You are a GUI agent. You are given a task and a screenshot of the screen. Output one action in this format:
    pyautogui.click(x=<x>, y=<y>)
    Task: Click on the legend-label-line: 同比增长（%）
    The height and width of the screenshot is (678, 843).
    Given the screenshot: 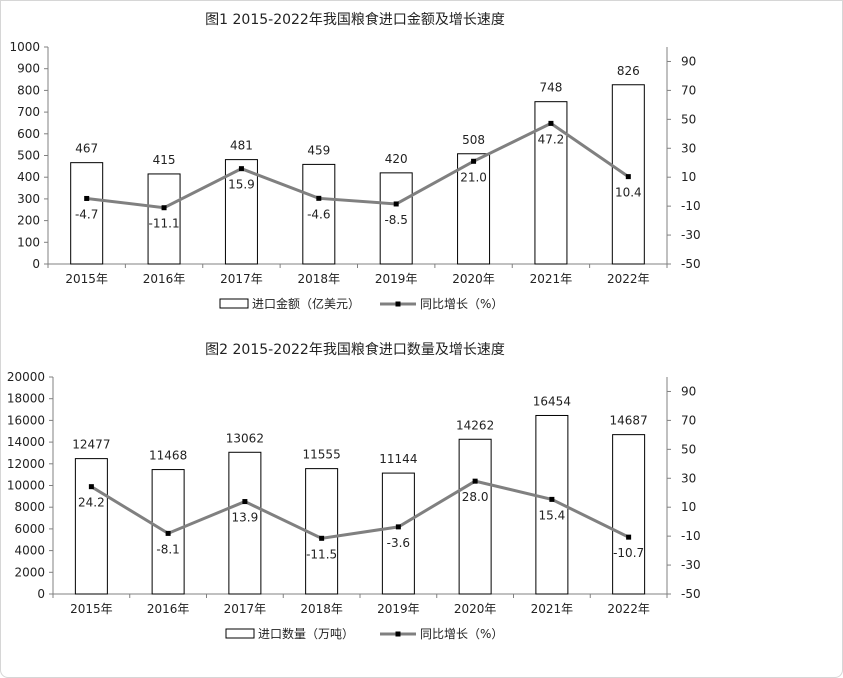 What is the action you would take?
    pyautogui.click(x=461, y=634)
    